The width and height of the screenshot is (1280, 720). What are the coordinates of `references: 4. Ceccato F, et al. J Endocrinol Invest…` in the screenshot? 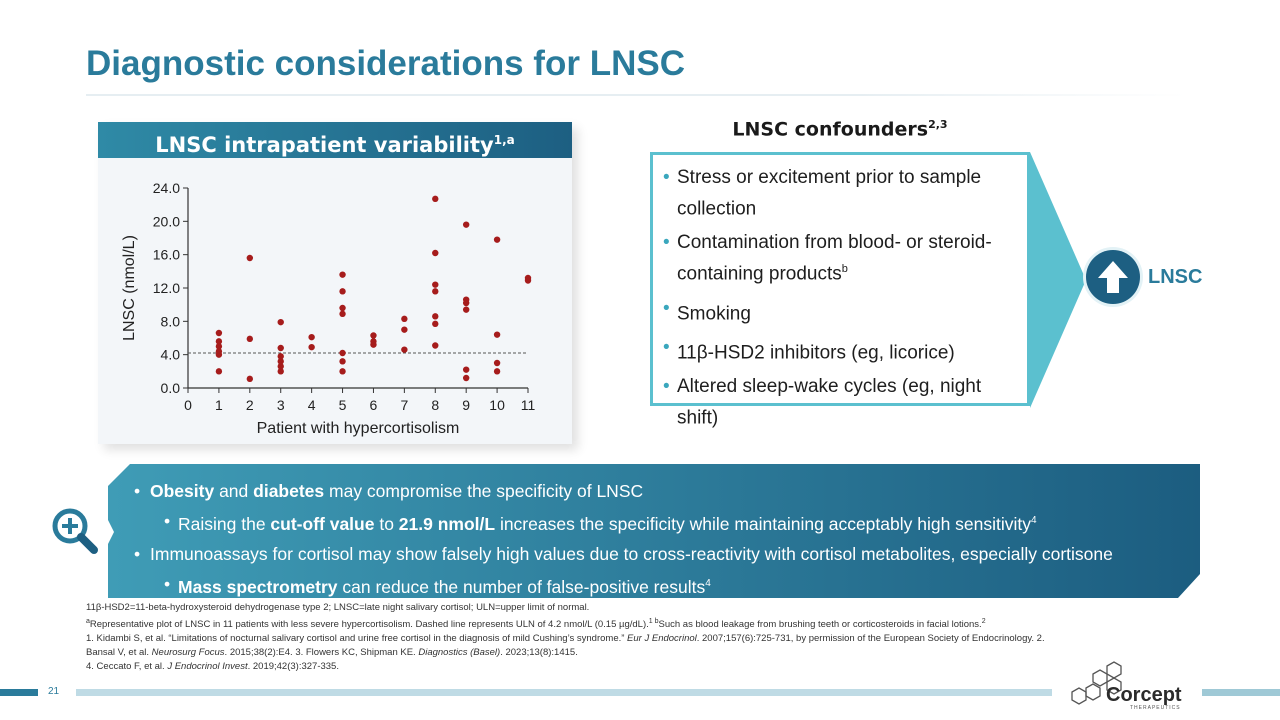 It's located at (576, 667).